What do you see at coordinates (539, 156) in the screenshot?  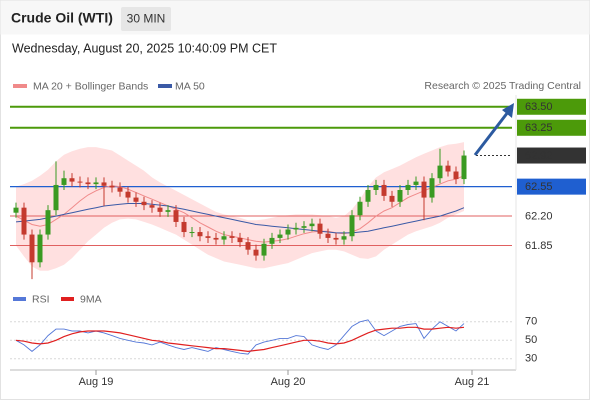 I see `level-label: 62.92` at bounding box center [539, 156].